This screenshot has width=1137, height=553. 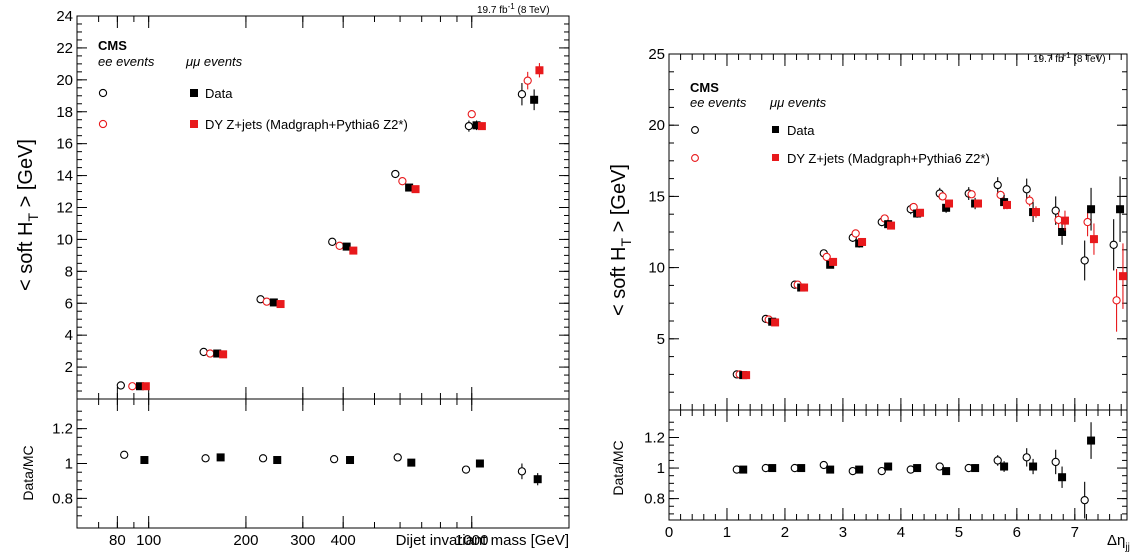 What do you see at coordinates (69, 271) in the screenshot?
I see `y-tick-label: 8` at bounding box center [69, 271].